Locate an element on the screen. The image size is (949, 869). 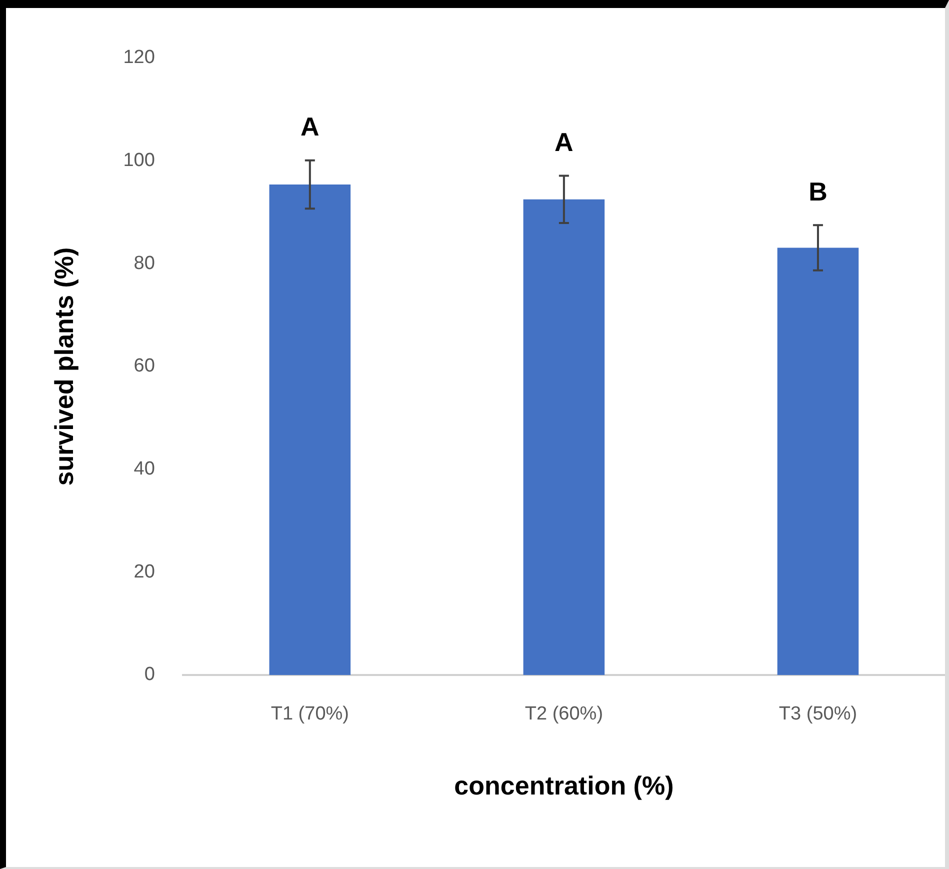
y-tick-label: 60 is located at coordinates (144, 366).